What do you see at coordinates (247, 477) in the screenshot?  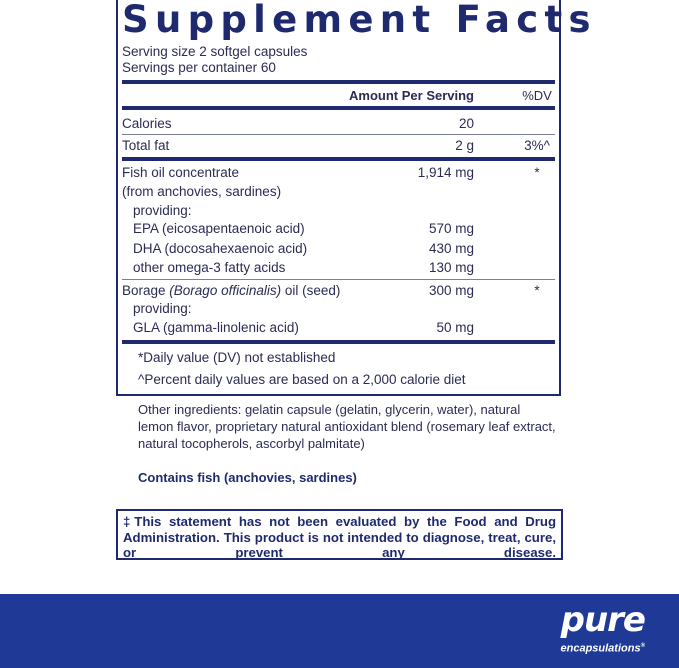 I see `allergen-statement: Contains fish (anchovies, sardines)` at bounding box center [247, 477].